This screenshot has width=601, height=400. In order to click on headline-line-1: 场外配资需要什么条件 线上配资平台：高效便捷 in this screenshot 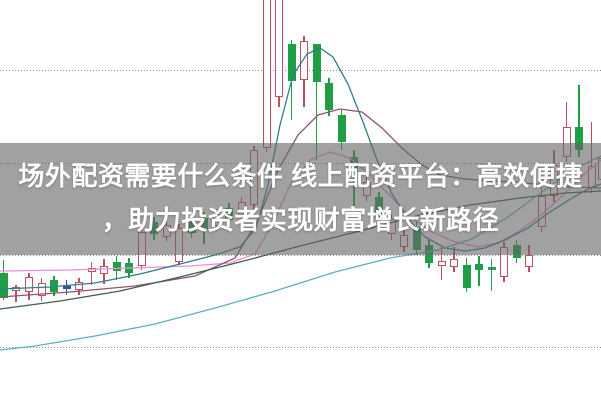, I will do `click(300, 176)`.